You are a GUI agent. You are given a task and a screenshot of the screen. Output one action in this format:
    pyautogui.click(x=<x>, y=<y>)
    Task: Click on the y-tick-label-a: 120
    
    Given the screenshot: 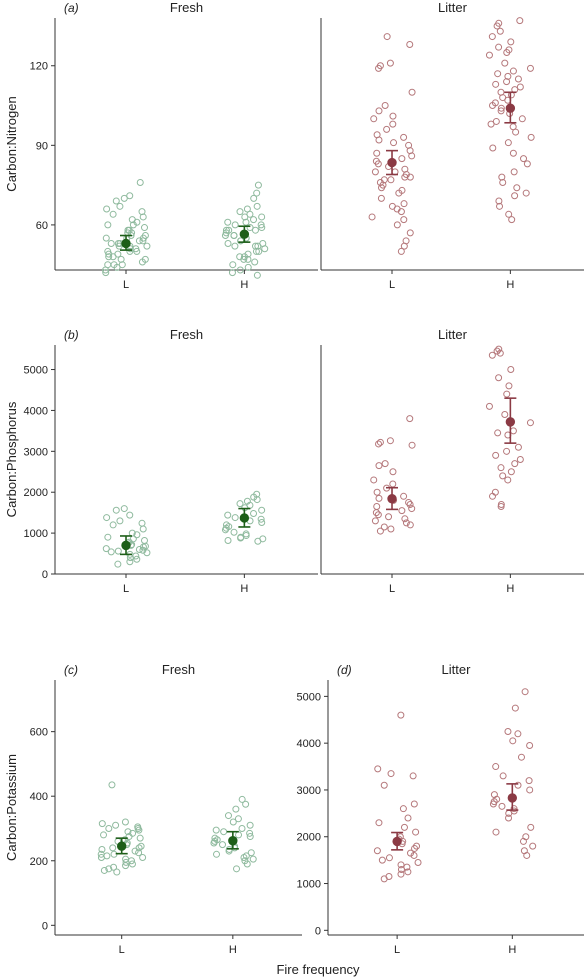 What is the action you would take?
    pyautogui.click(x=39, y=67)
    